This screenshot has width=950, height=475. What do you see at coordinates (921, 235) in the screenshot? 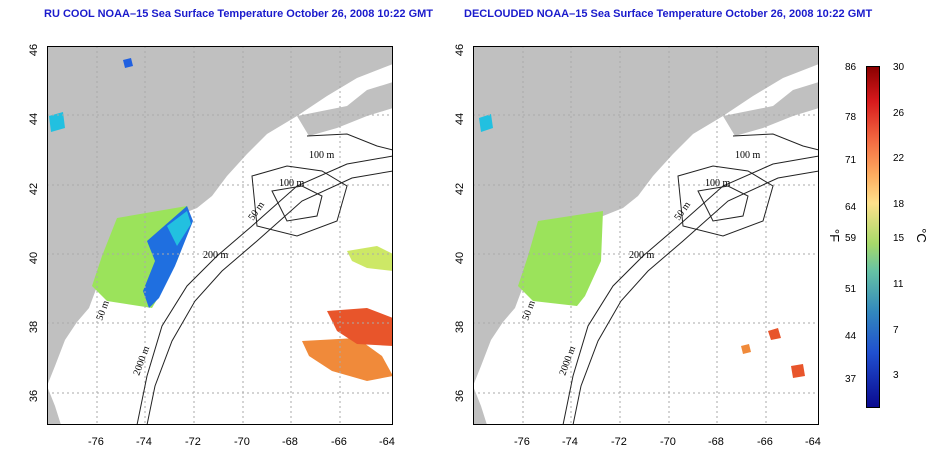
I see `colorbar-unit-c: °C` at bounding box center [921, 235].